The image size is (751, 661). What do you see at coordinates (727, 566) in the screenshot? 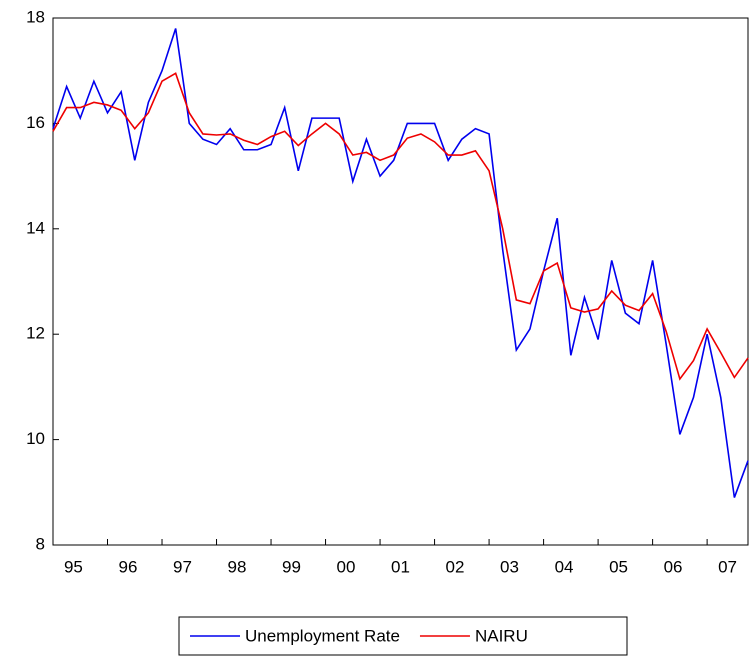
I see `x-tick-label: 07` at bounding box center [727, 566].